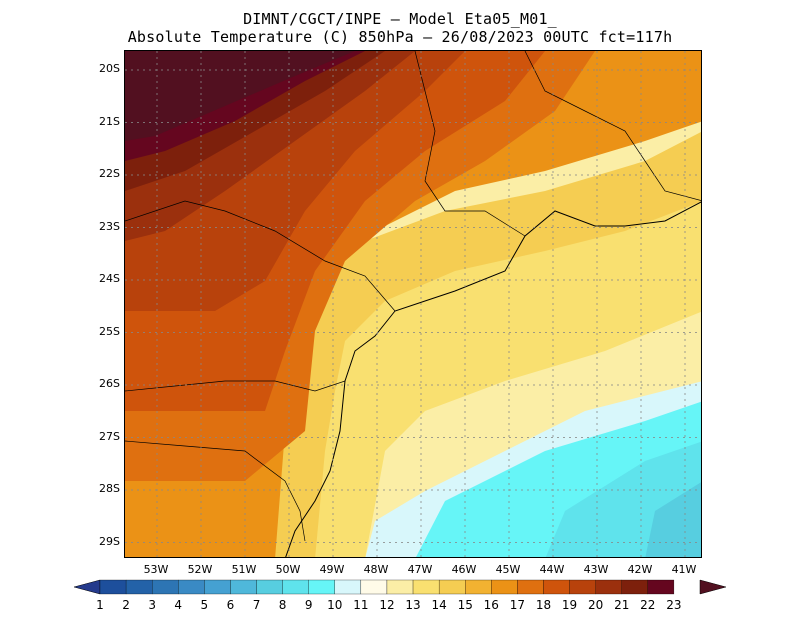  I want to click on longitude-label: 49W, so click(332, 569).